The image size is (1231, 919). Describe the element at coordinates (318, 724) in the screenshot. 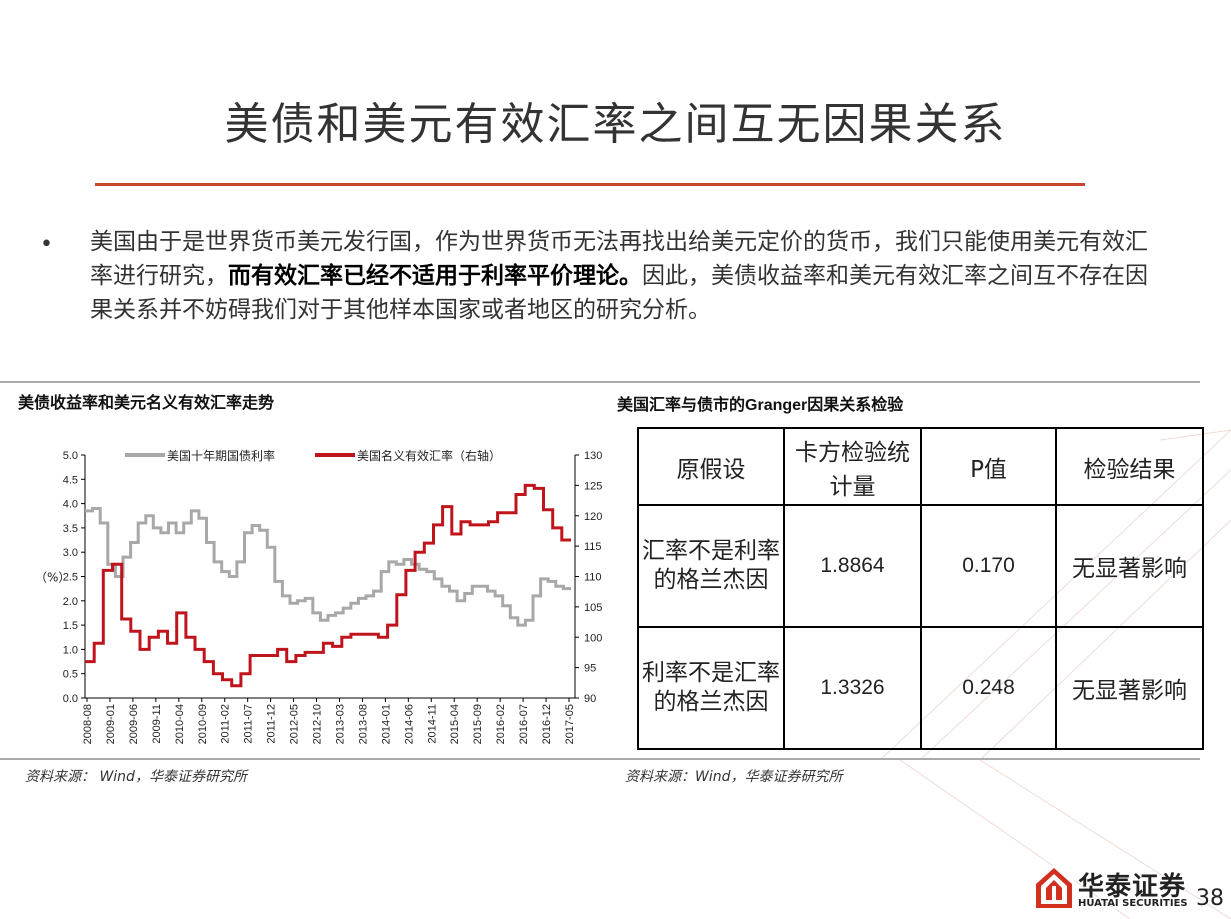

I see `x-tick-label: 2012-10` at that location.